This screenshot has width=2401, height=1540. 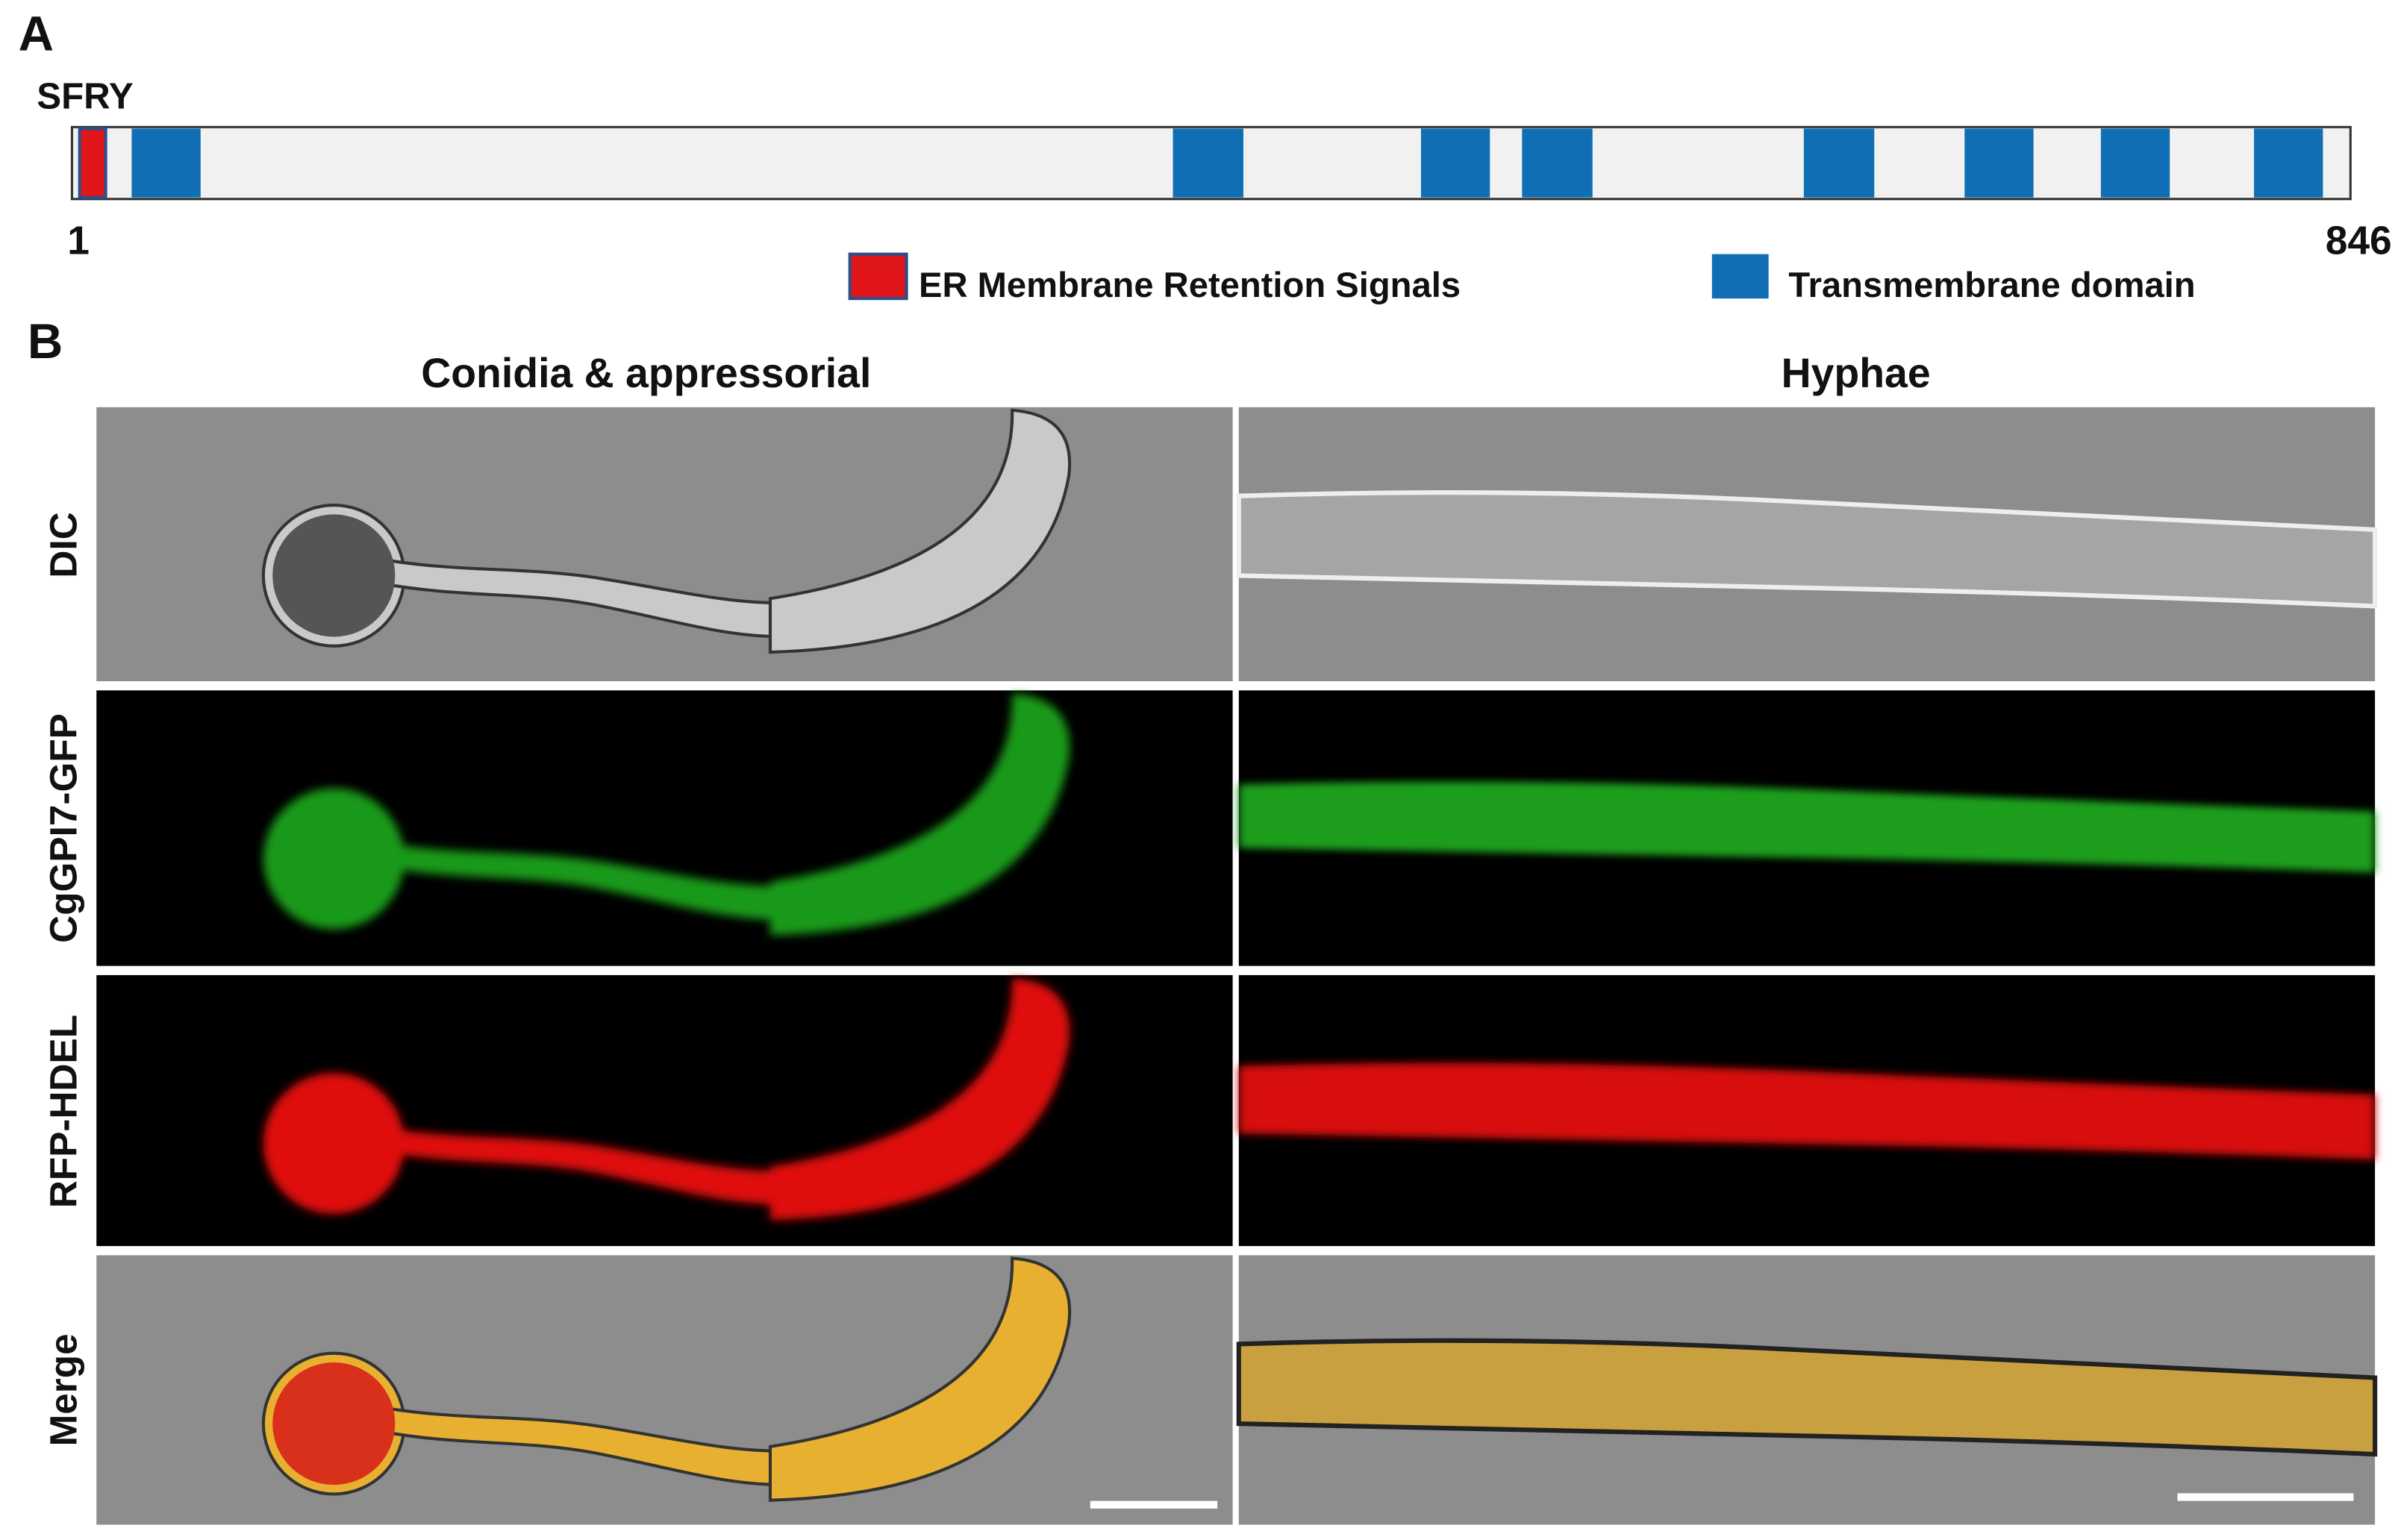 What do you see at coordinates (1807, 1110) in the screenshot?
I see `rfp-right` at bounding box center [1807, 1110].